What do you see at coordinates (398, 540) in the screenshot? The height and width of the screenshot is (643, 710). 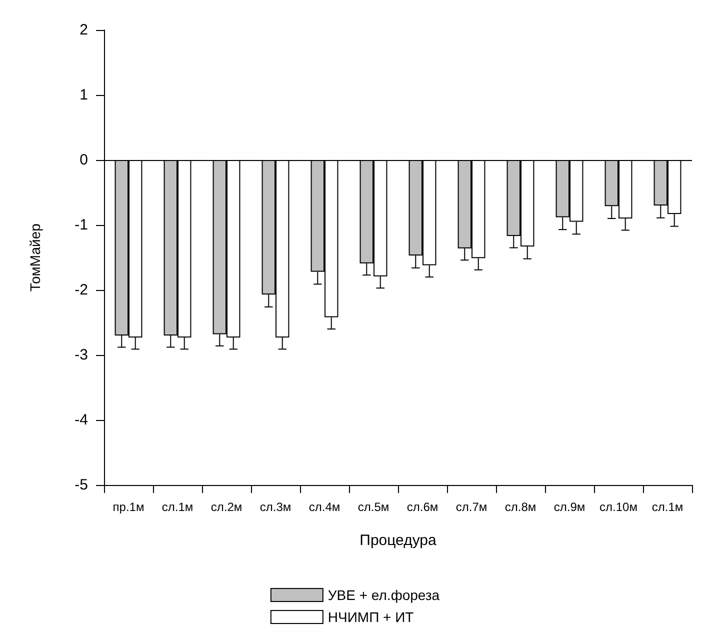 I see `x-axis-title: Процедура` at bounding box center [398, 540].